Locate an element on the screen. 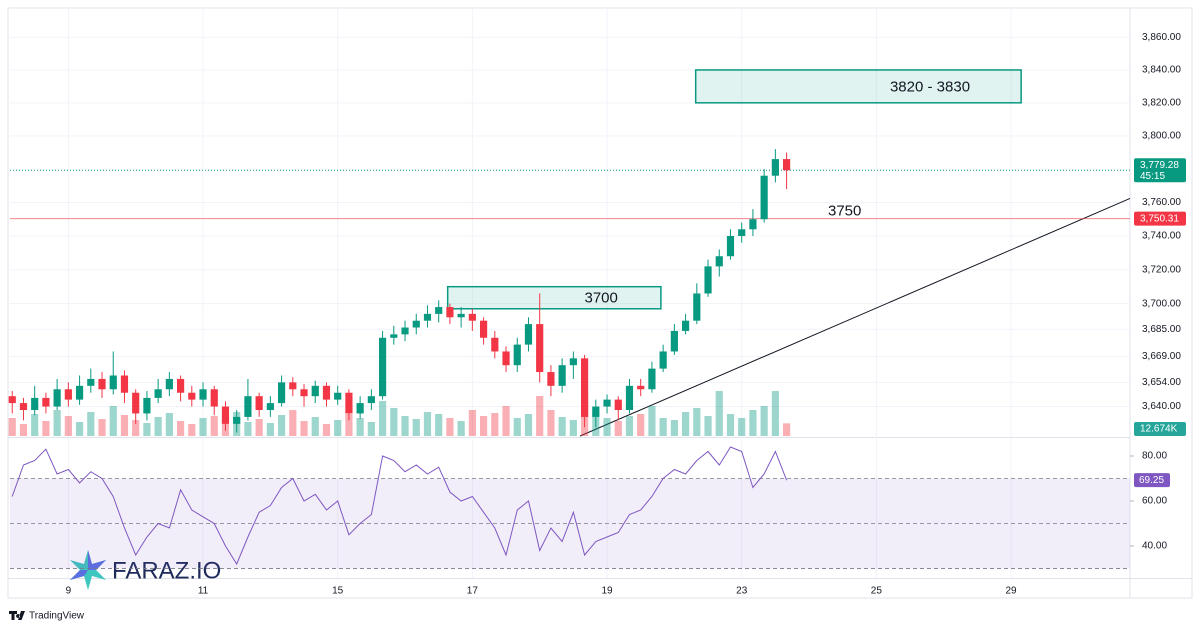 The image size is (1200, 630). footer-text: TradingView is located at coordinates (57, 616).